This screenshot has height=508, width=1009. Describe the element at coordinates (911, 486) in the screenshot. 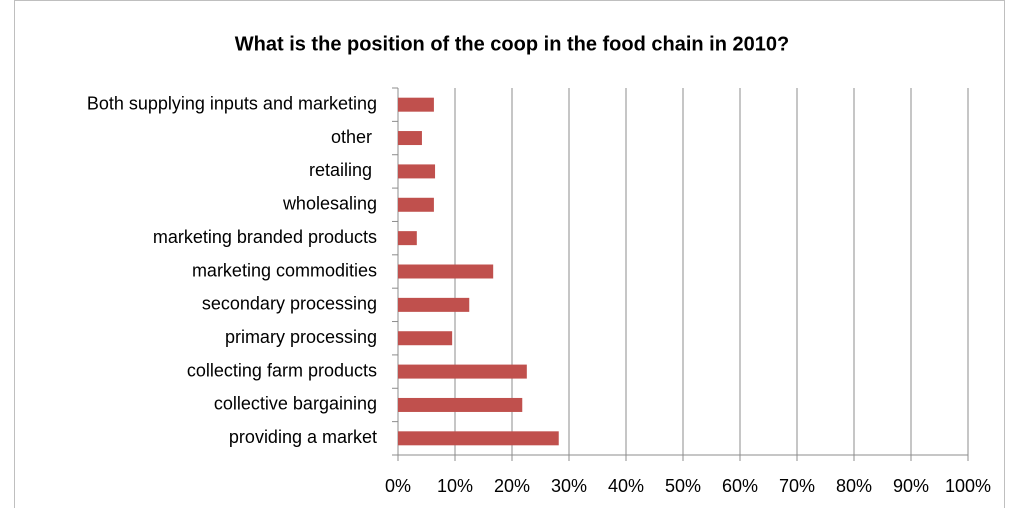

I see `x-tick-label: 90%` at that location.